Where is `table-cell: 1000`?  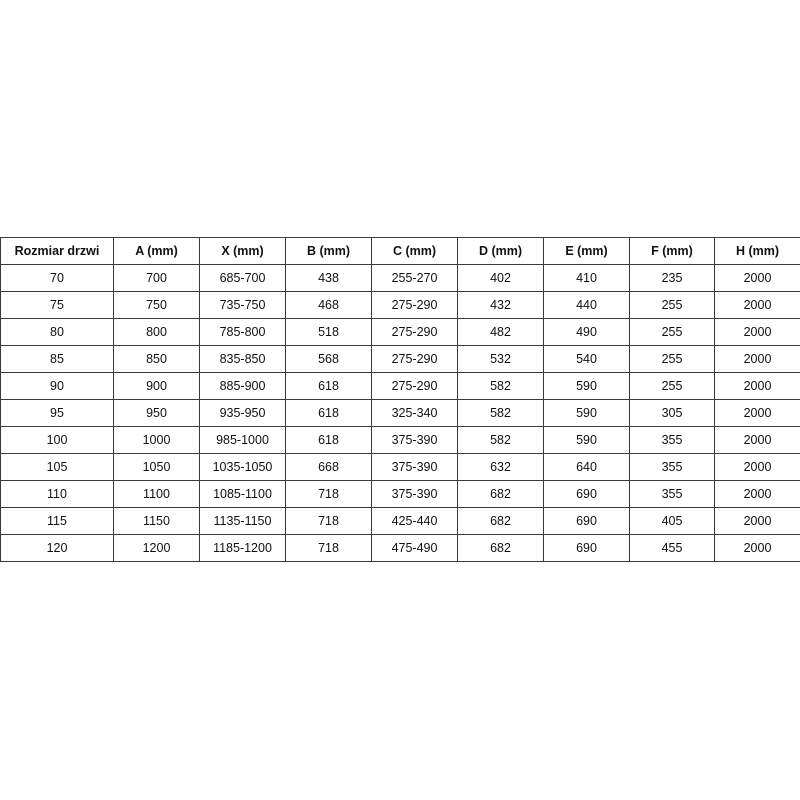
table-cell: 1000 is located at coordinates (156, 440).